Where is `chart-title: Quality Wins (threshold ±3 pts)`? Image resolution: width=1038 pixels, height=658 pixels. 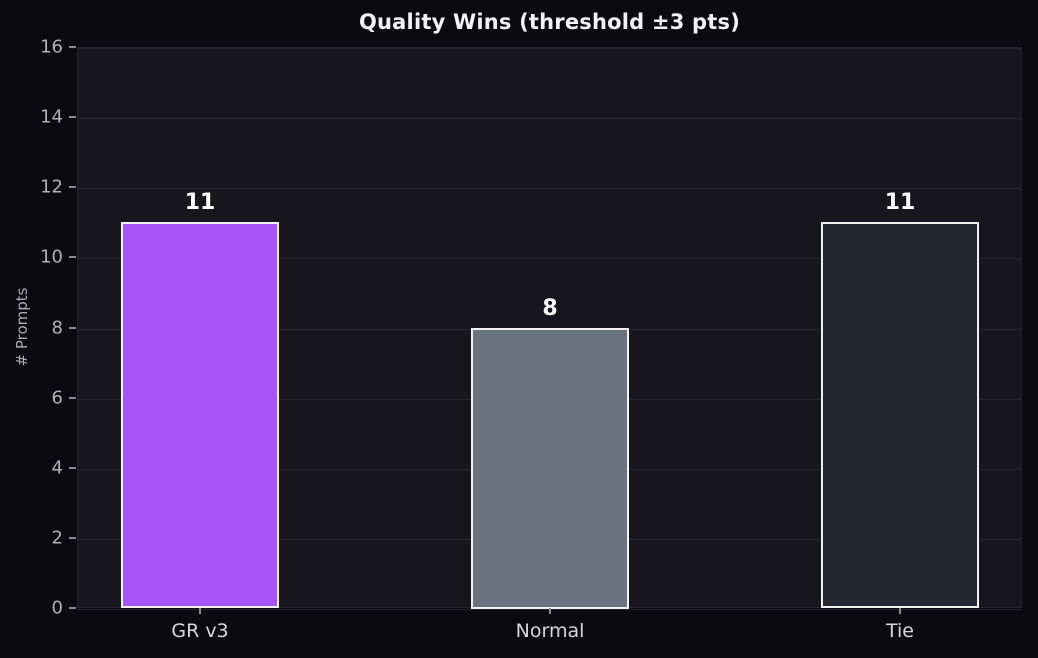
chart-title: Quality Wins (threshold ±3 pts) is located at coordinates (549, 22).